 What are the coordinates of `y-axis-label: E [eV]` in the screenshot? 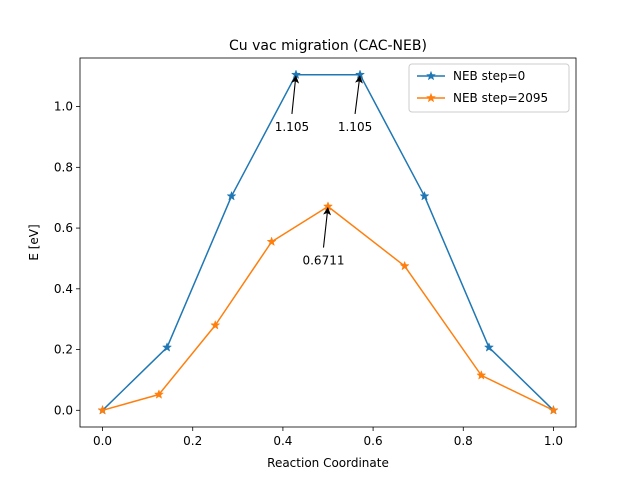 It's located at (34, 242).